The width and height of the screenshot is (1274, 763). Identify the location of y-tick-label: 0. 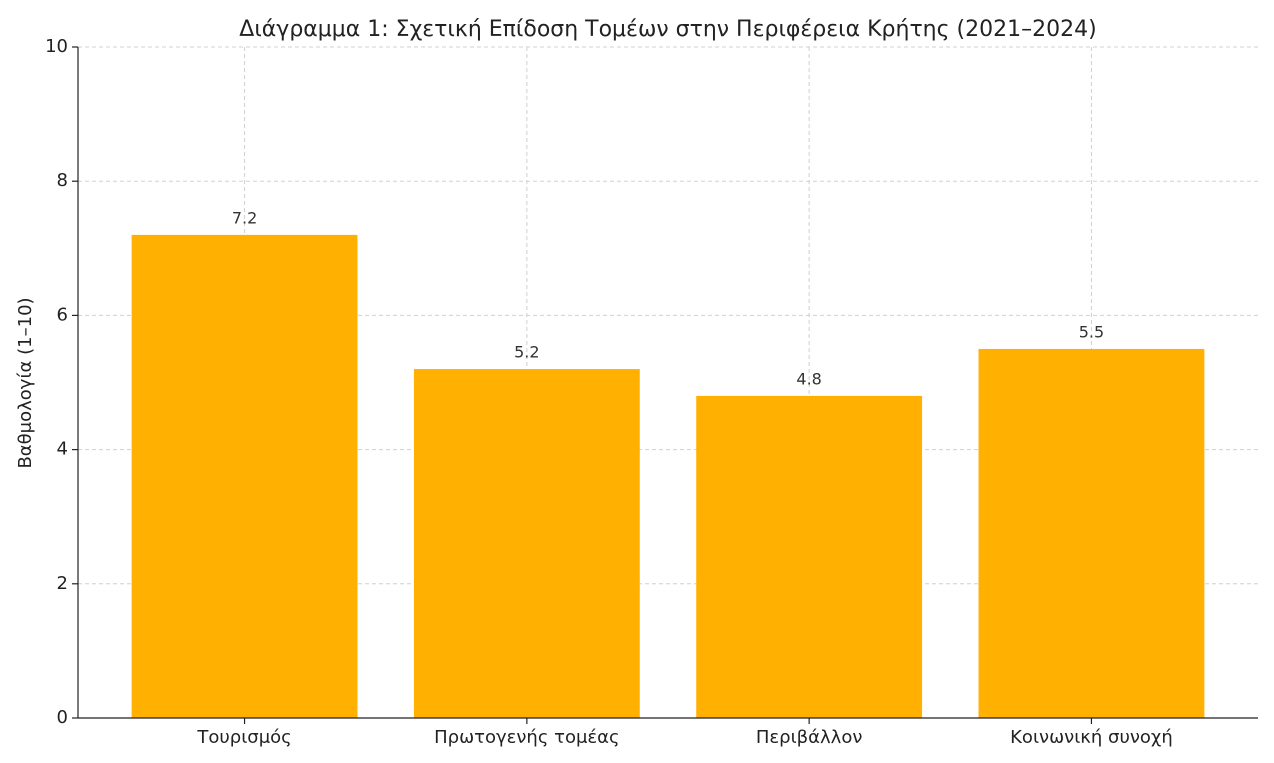
(62, 717).